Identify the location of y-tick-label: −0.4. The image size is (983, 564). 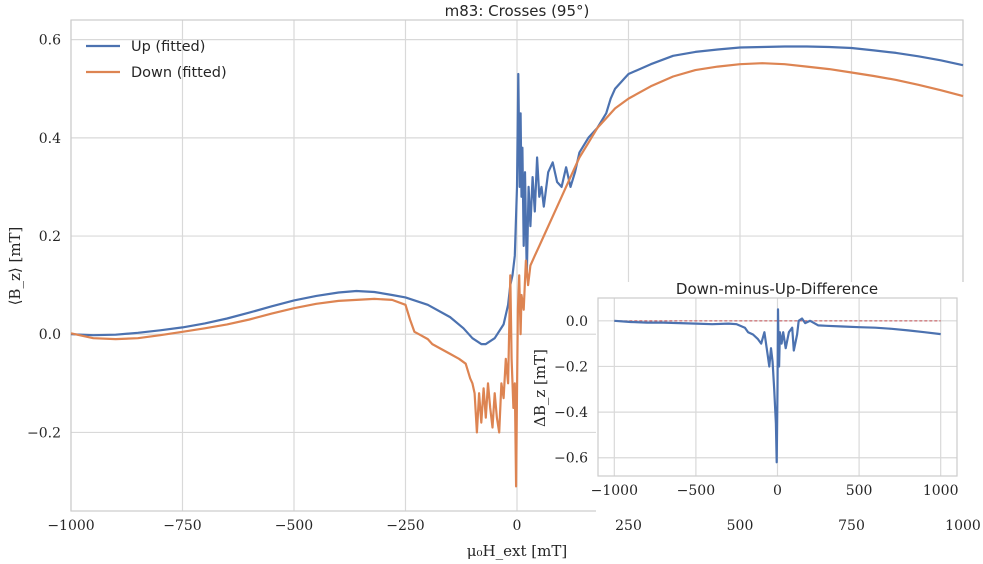
(571, 413).